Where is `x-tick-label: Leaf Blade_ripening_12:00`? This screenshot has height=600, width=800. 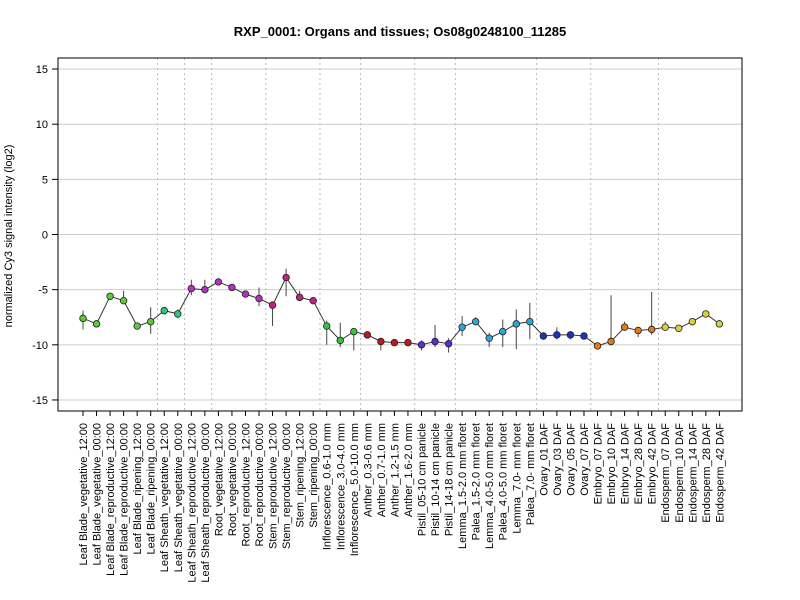 x-tick-label: Leaf Blade_ripening_12:00 is located at coordinates (138, 489).